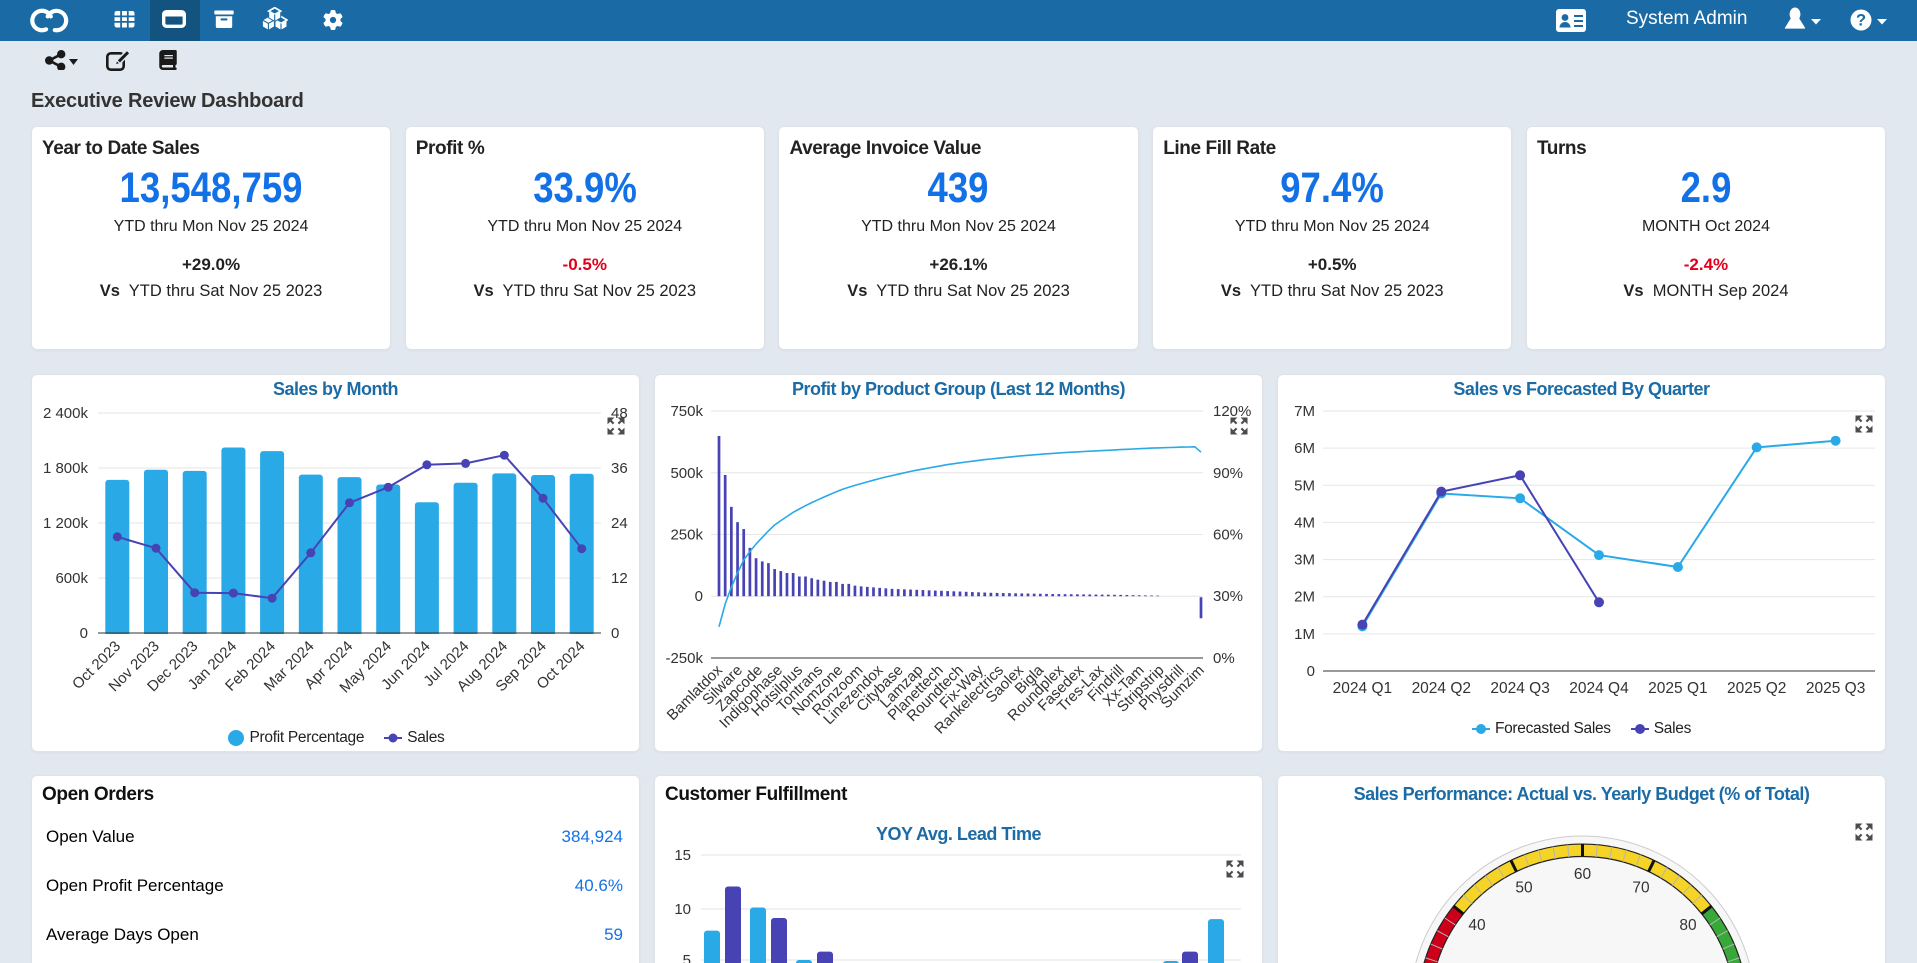 The height and width of the screenshot is (963, 1917). Describe the element at coordinates (1519, 688) in the screenshot. I see `svg-text: 2024 Q3` at that location.